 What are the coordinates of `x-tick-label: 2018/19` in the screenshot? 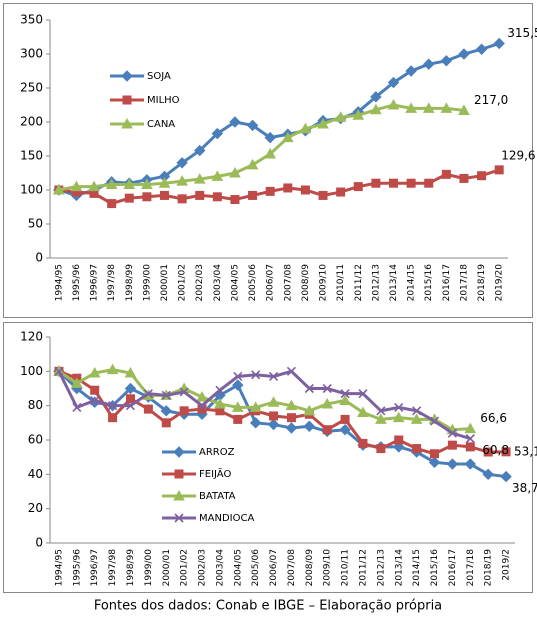 It's located at (489, 568).